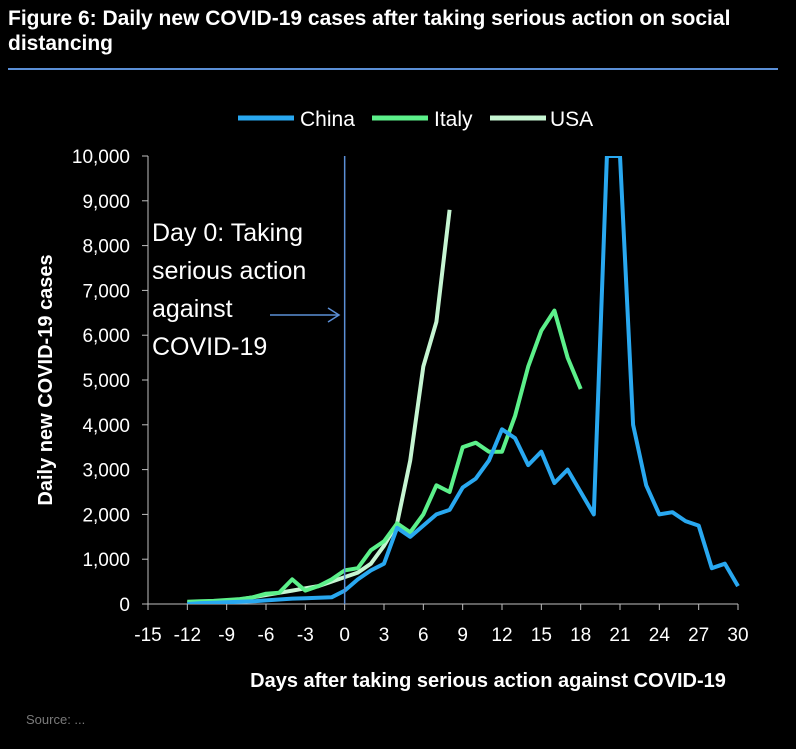  I want to click on x-tick-label: 21, so click(619, 635).